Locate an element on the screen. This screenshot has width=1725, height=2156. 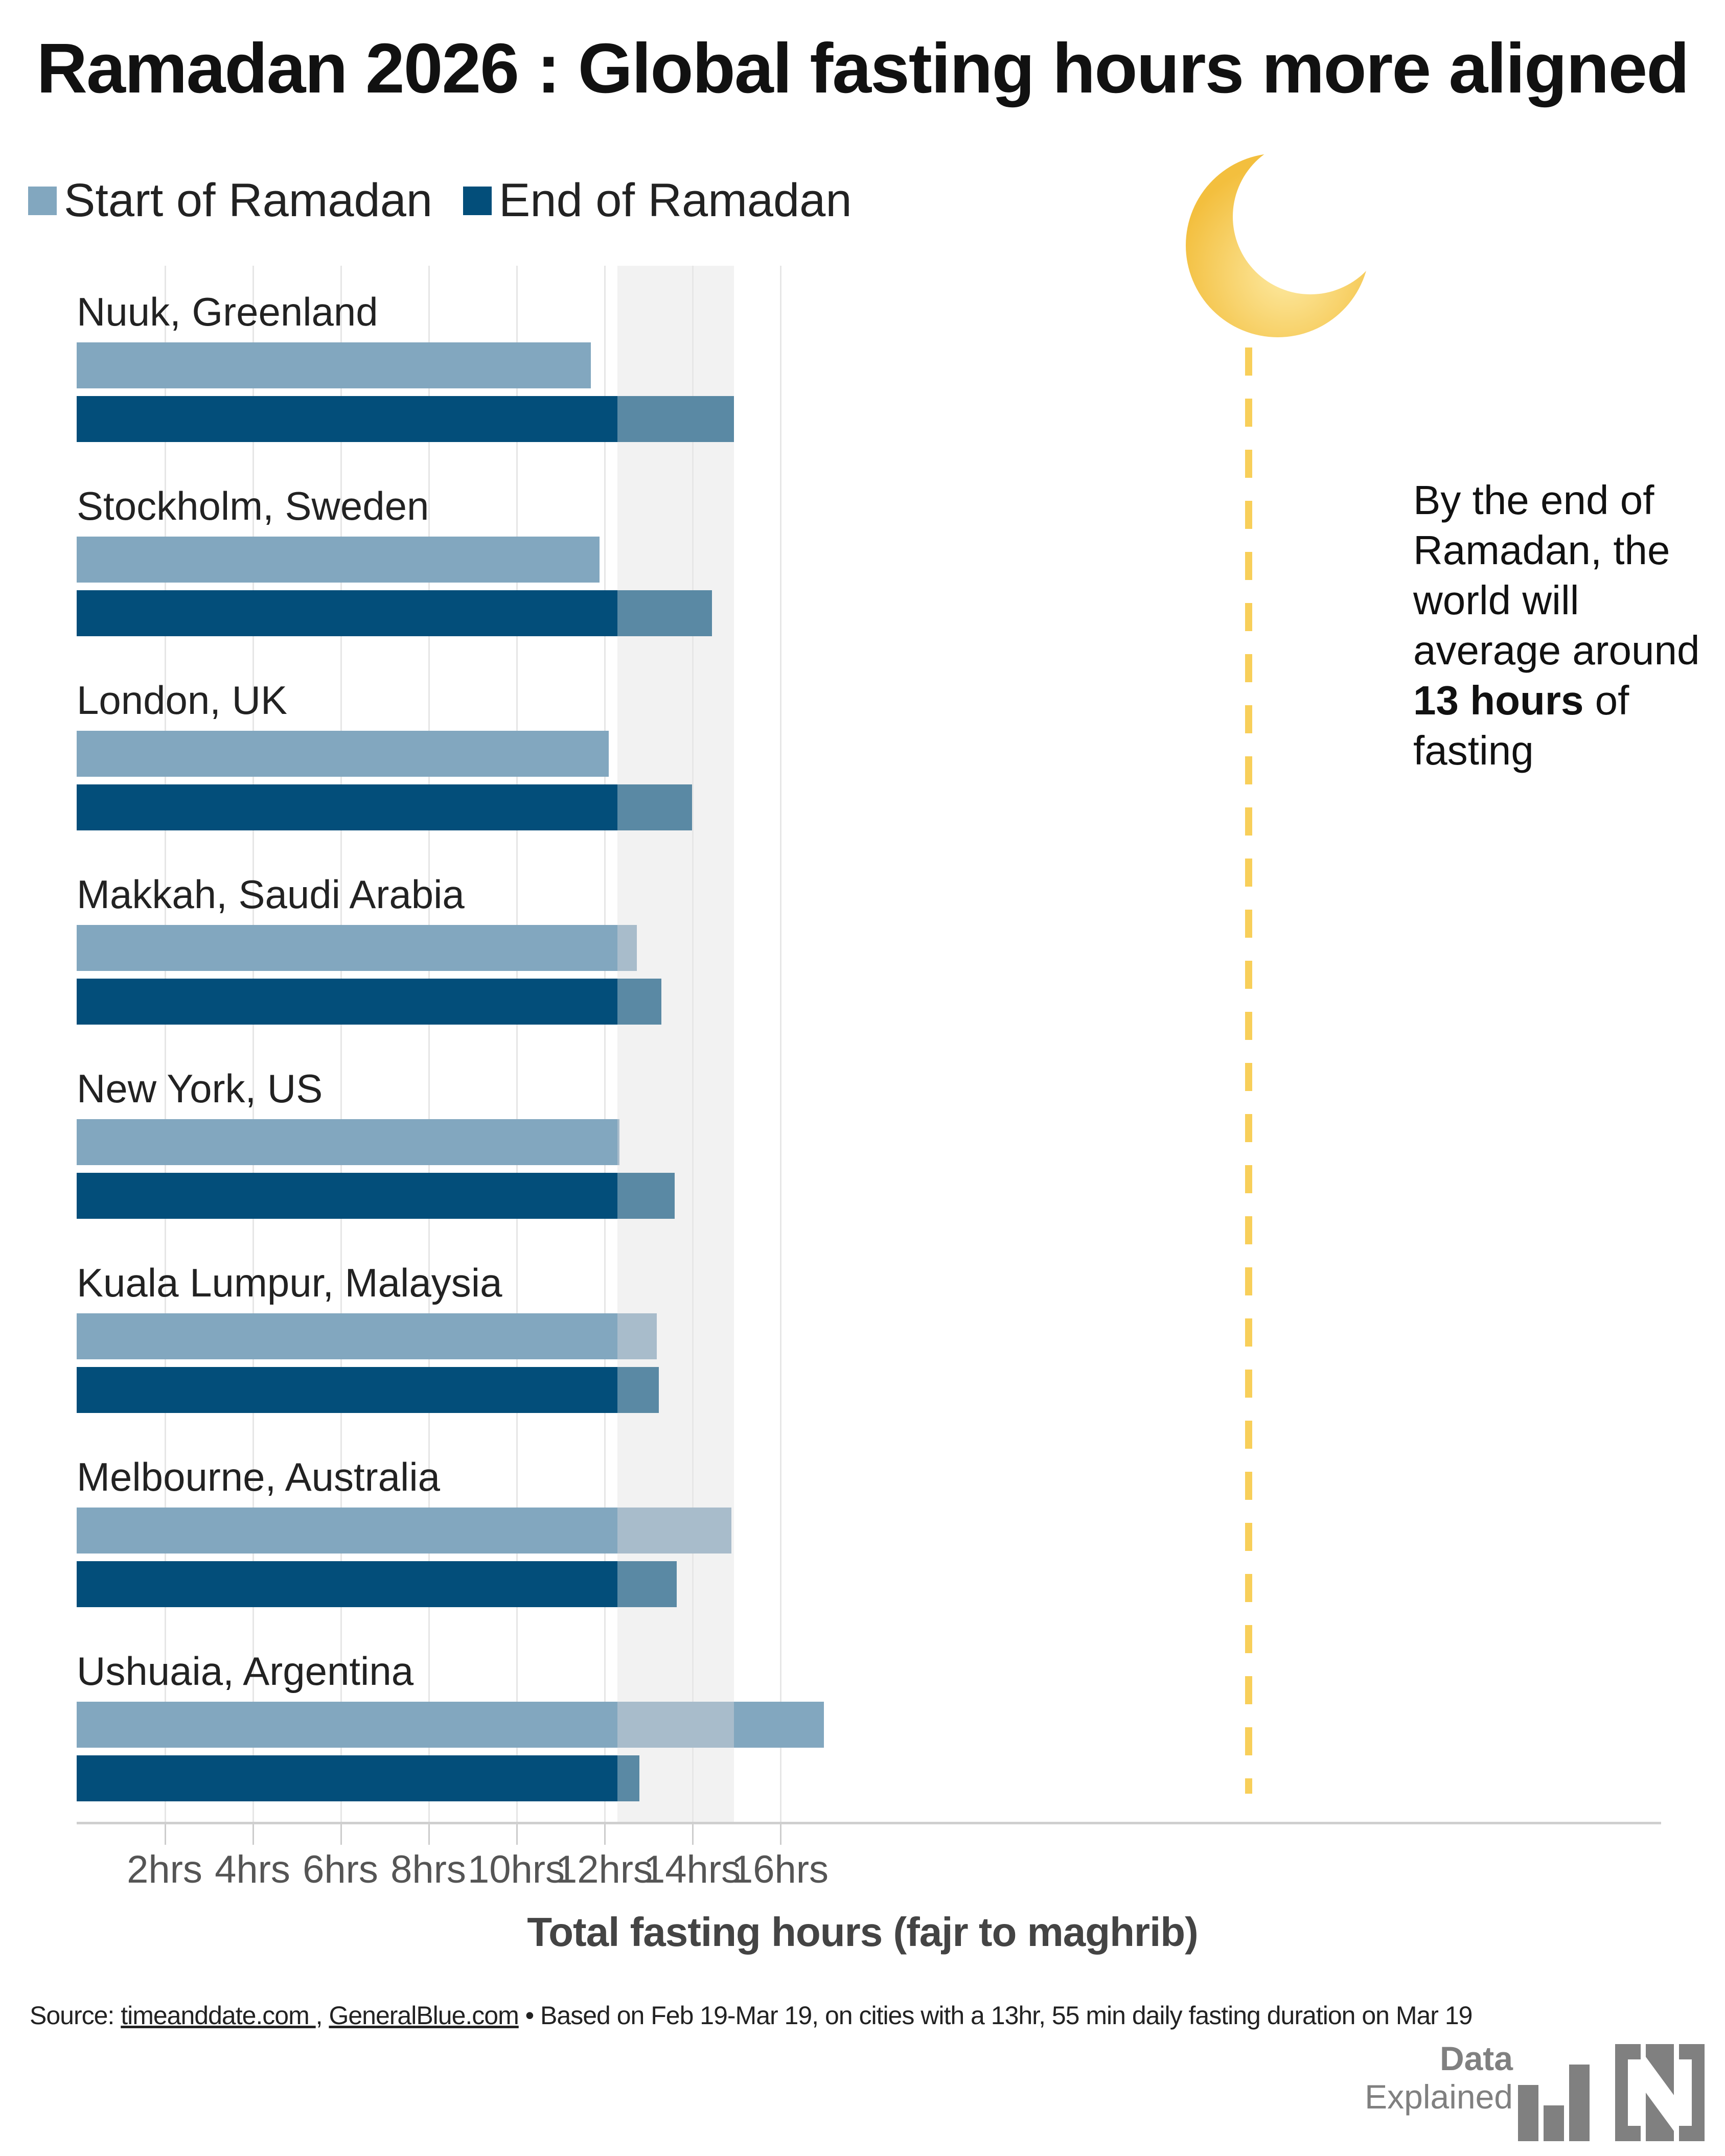
source-prefix: Source: is located at coordinates (75, 2016).